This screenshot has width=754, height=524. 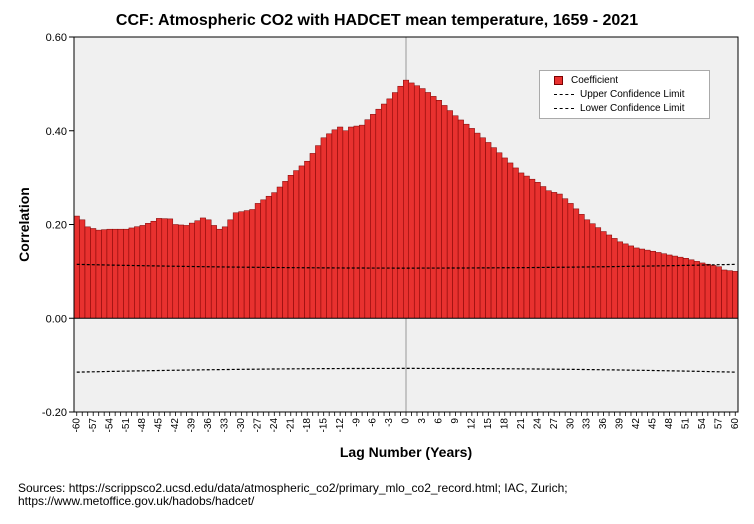 What do you see at coordinates (439, 421) in the screenshot?
I see `x-tick-label: 6` at bounding box center [439, 421].